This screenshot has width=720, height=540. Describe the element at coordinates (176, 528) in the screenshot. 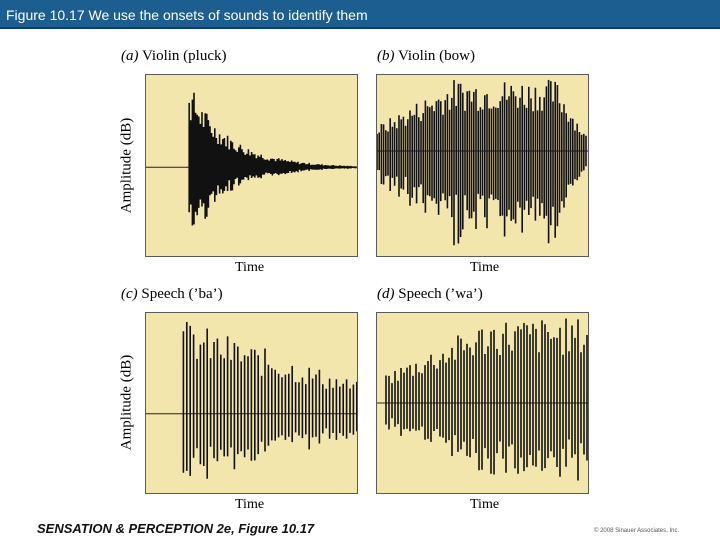

I see `footer-source: SENSATION & PERCEPTION 2e, Figure 10.17` at that location.